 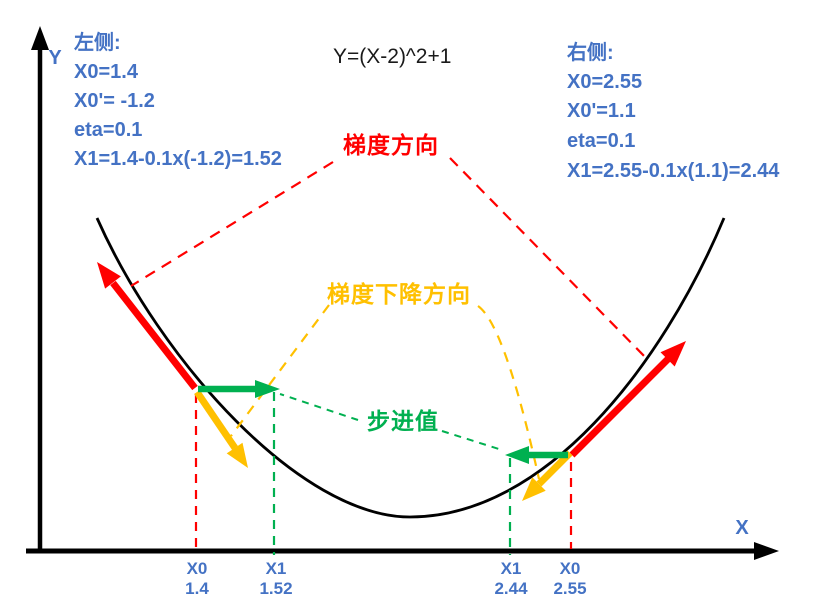 I want to click on gradient-connector-right, so click(x=549, y=259).